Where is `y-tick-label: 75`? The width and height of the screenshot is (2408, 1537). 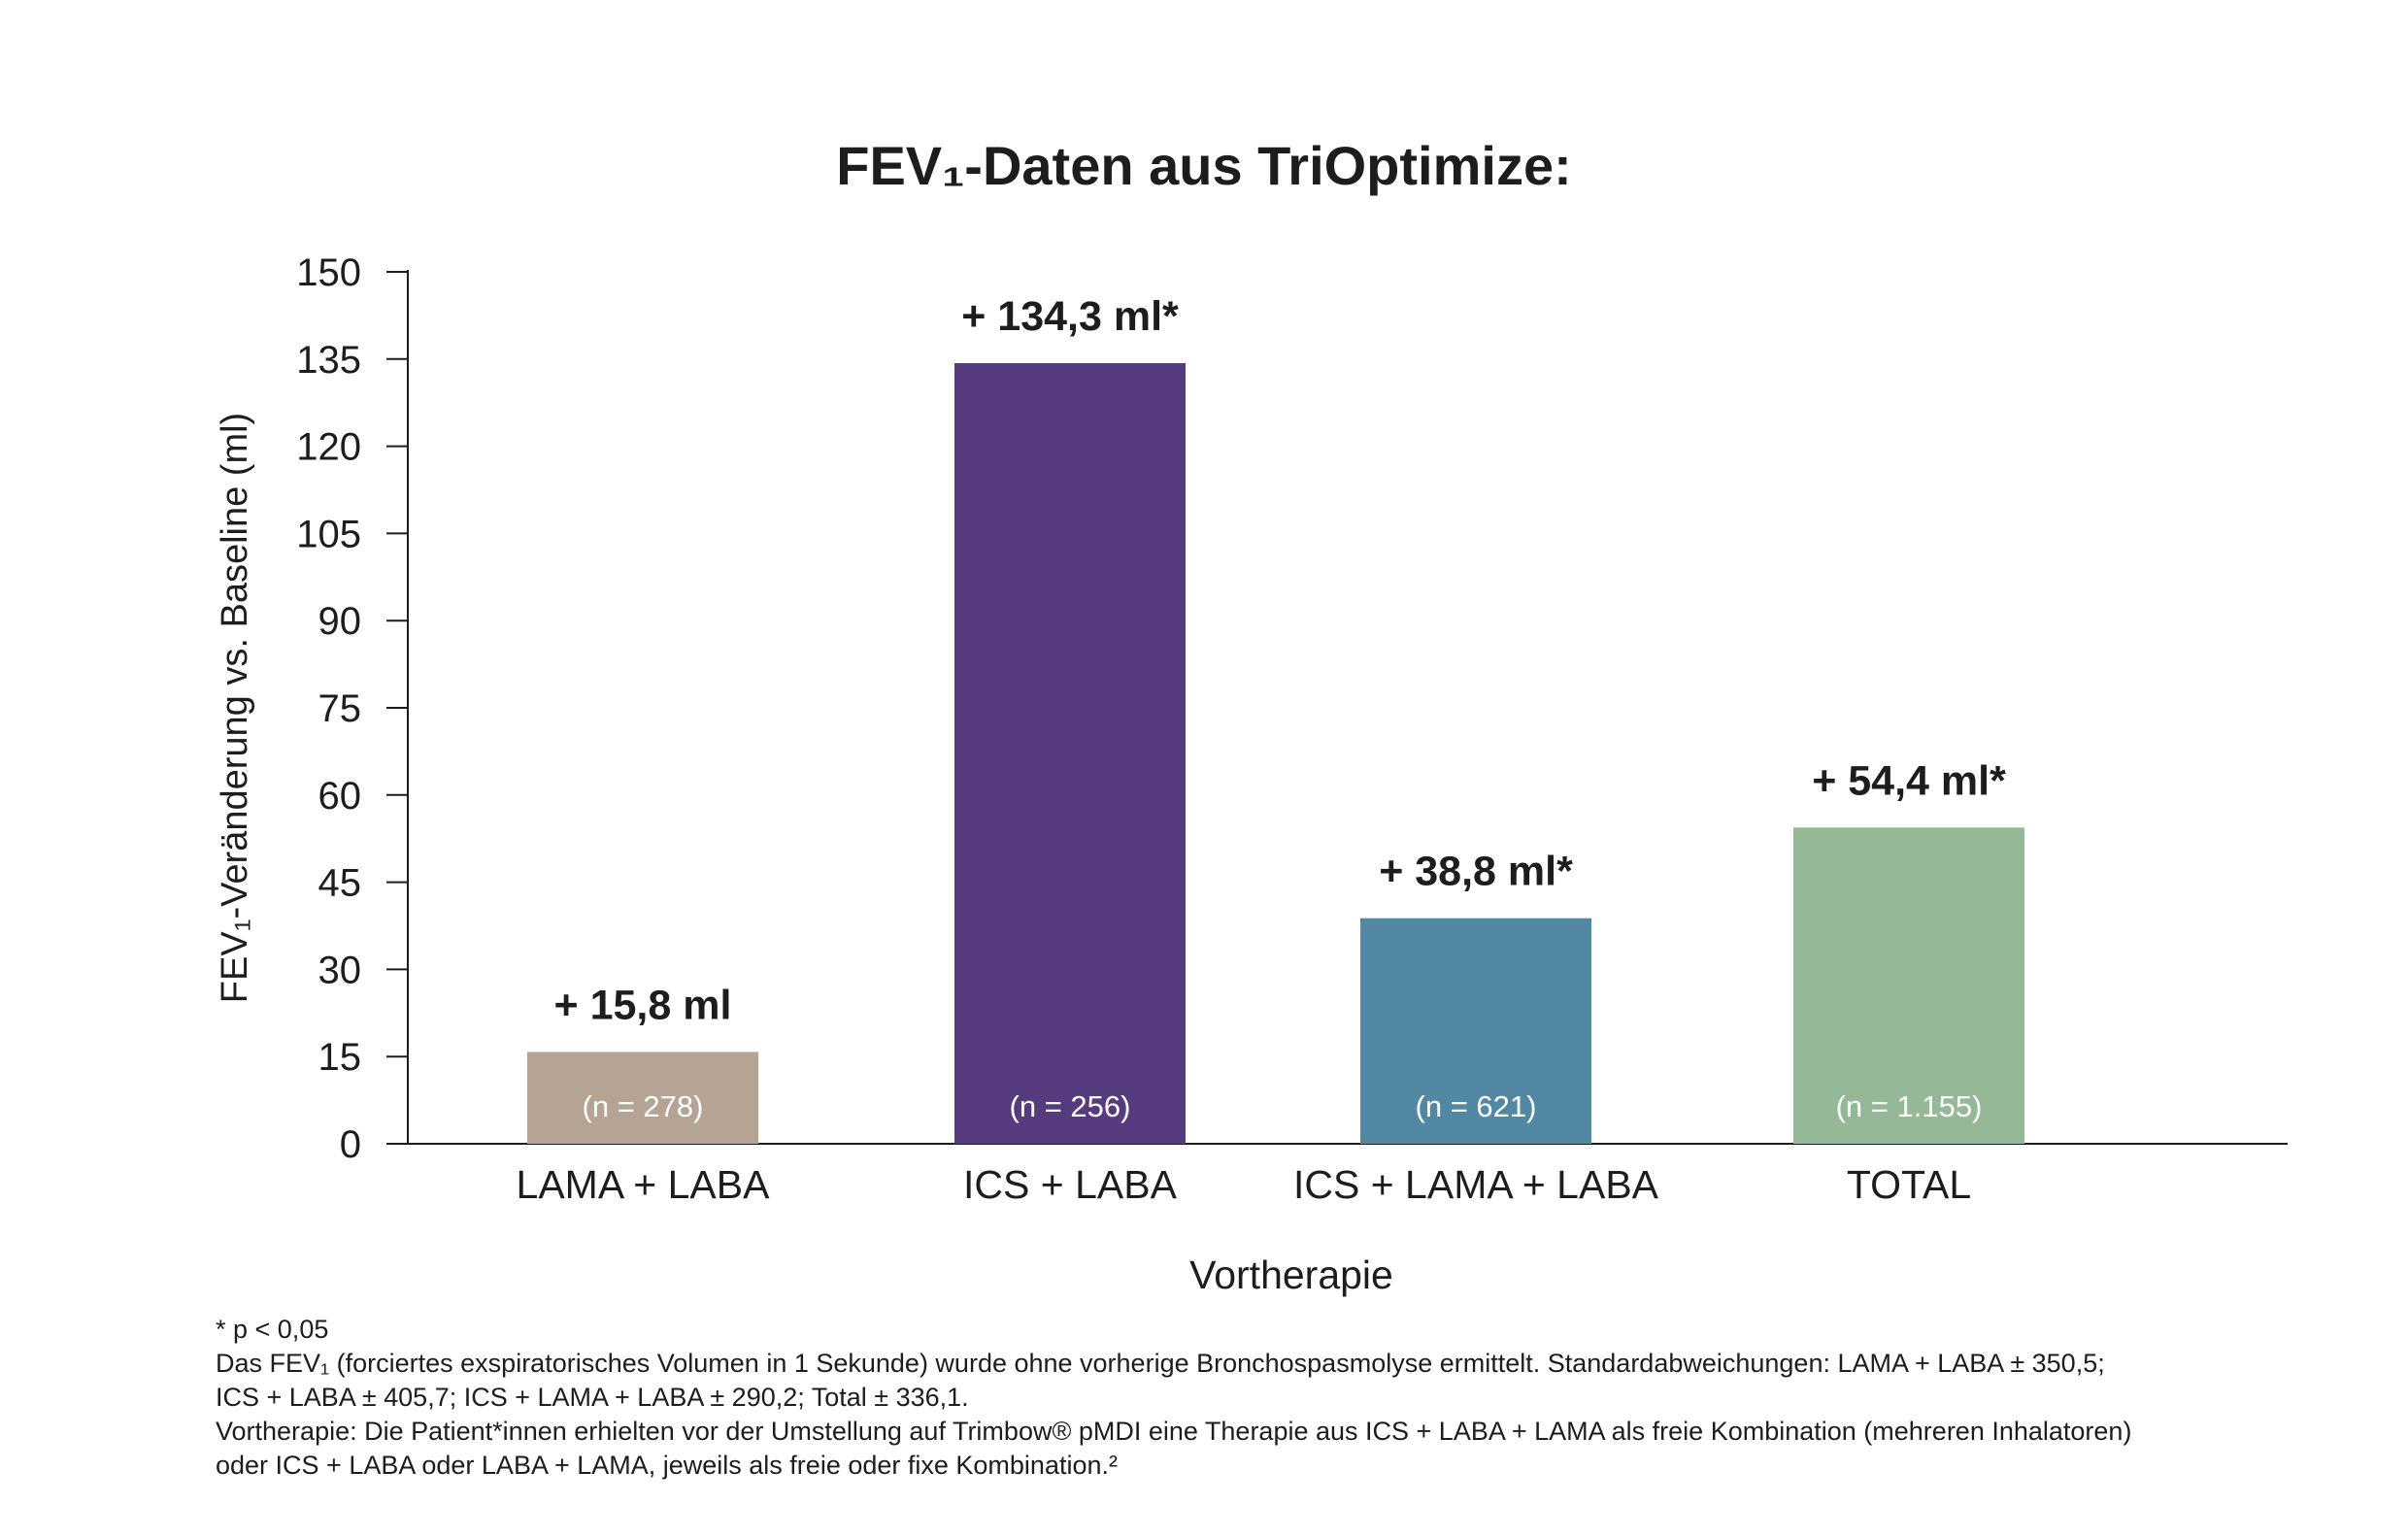 y-tick-label: 75 is located at coordinates (340, 708).